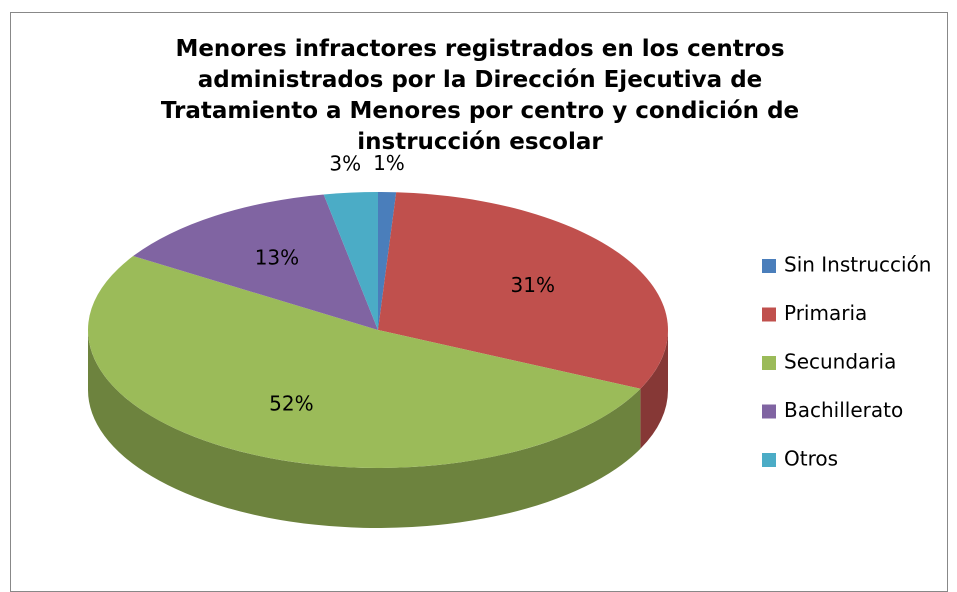  Describe the element at coordinates (533, 285) in the screenshot. I see `data-label: 31%` at that location.